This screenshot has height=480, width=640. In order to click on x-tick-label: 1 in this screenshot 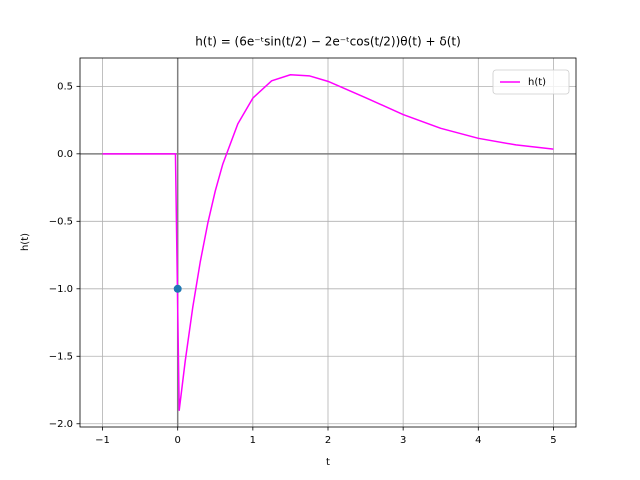, I will do `click(253, 440)`.